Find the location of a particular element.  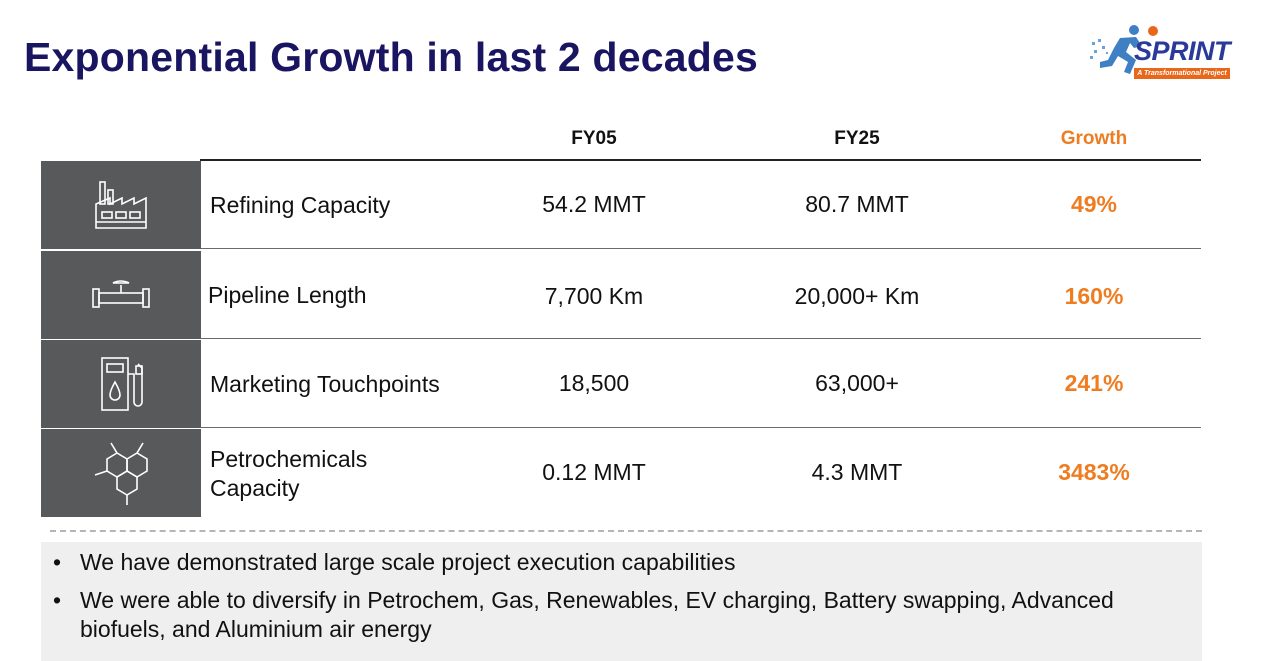

fy25-value: 20,000+ Km is located at coordinates (857, 296).